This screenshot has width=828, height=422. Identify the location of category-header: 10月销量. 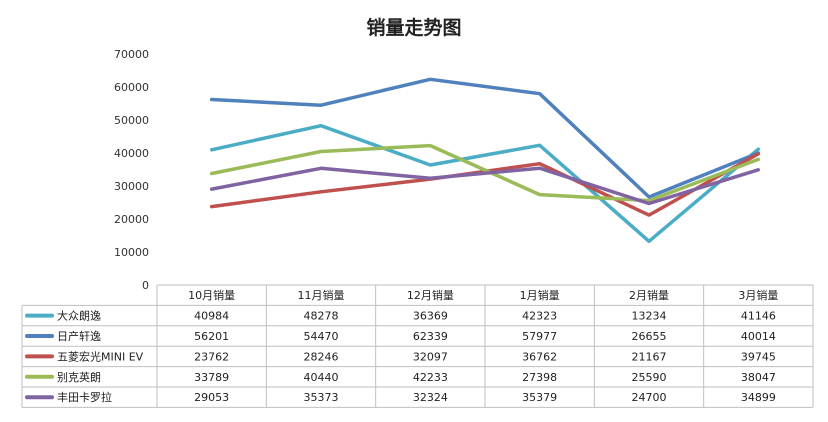
(211, 295).